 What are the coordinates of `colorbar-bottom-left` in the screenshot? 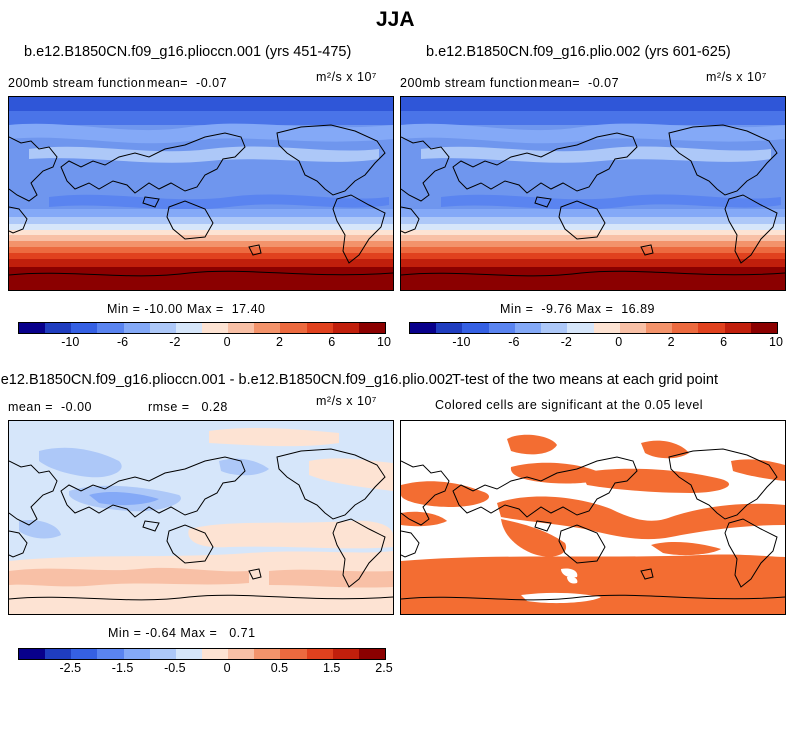 It's located at (202, 654).